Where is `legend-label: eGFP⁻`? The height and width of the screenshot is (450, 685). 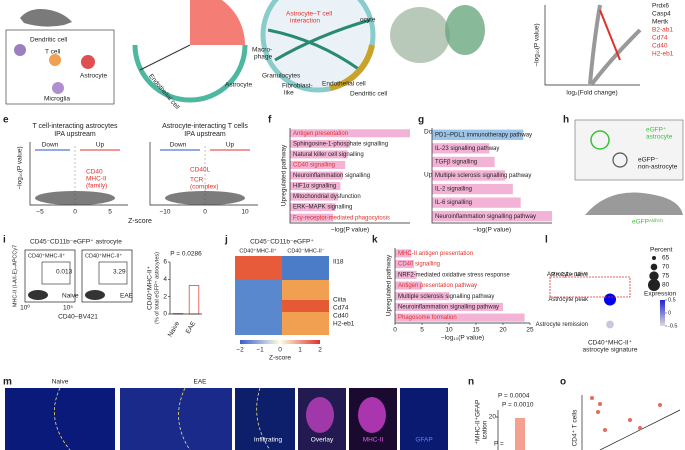
legend-label: eGFP⁻ is located at coordinates (648, 160).